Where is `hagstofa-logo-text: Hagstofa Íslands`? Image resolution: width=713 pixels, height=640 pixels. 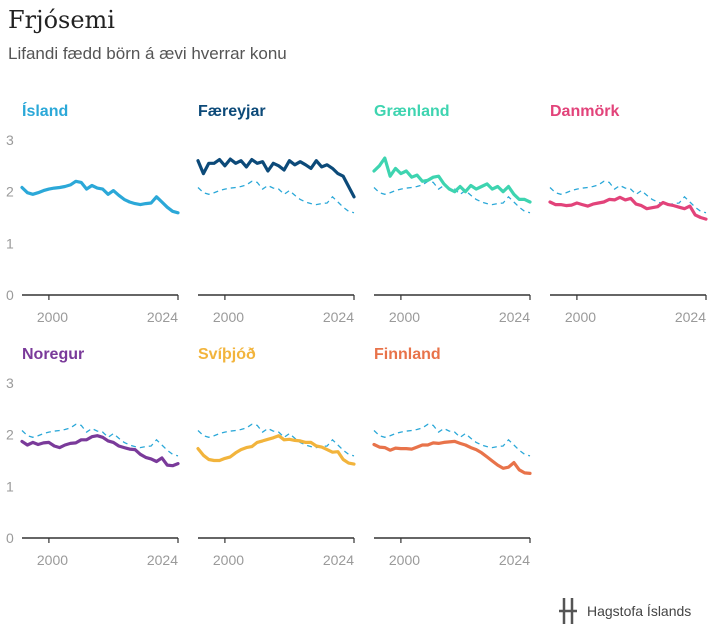 hagstofa-logo-text: Hagstofa Íslands is located at coordinates (639, 611).